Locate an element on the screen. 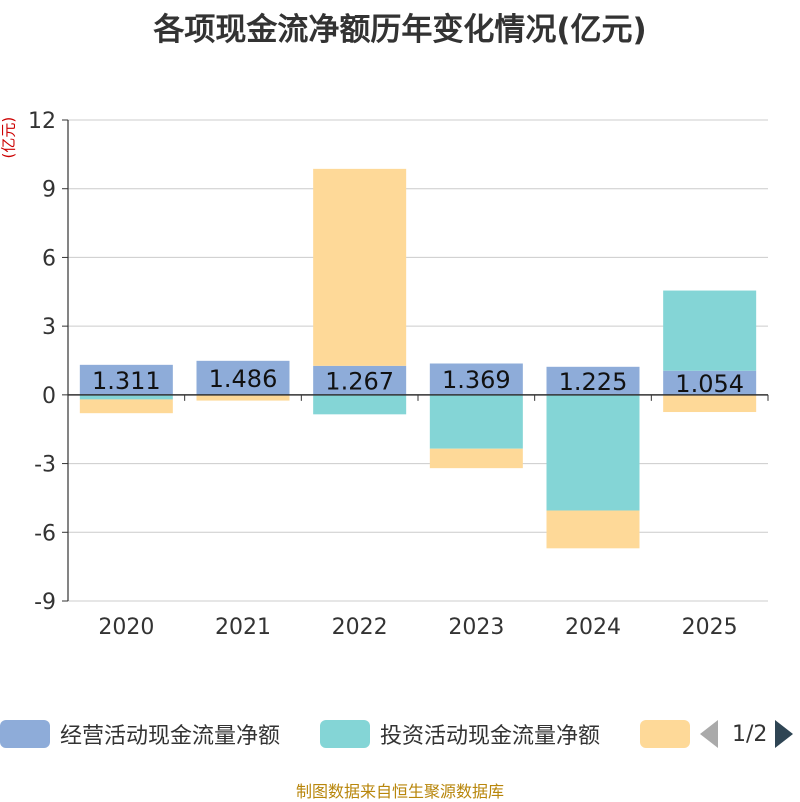  bar-operating-2025 is located at coordinates (710, 382).